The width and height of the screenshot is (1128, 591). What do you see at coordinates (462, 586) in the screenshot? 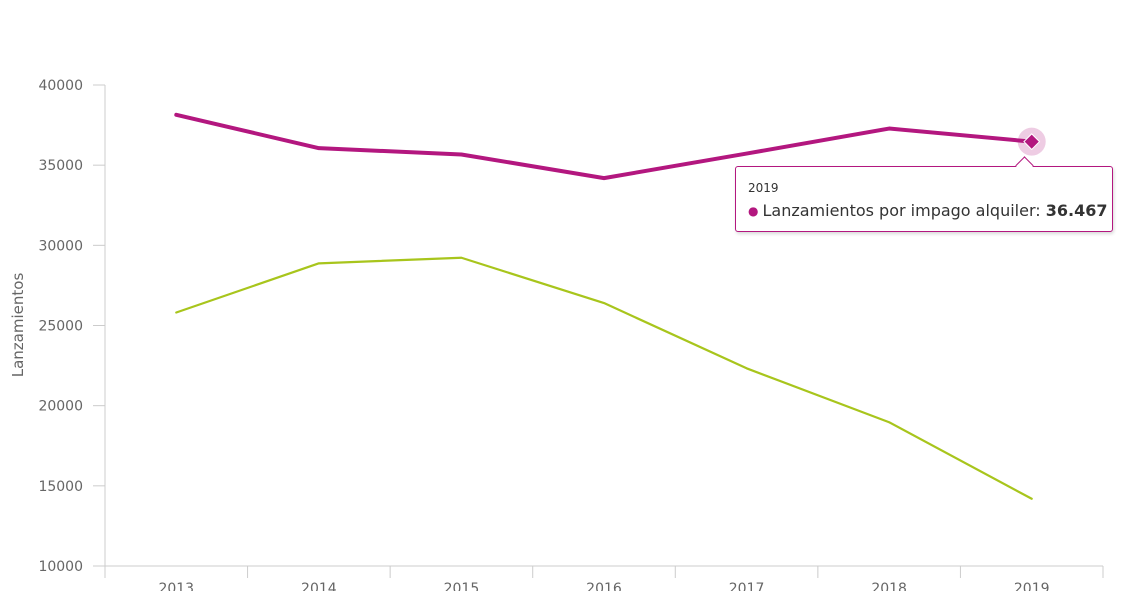
I see `x-tick-label: 2015` at bounding box center [462, 586].